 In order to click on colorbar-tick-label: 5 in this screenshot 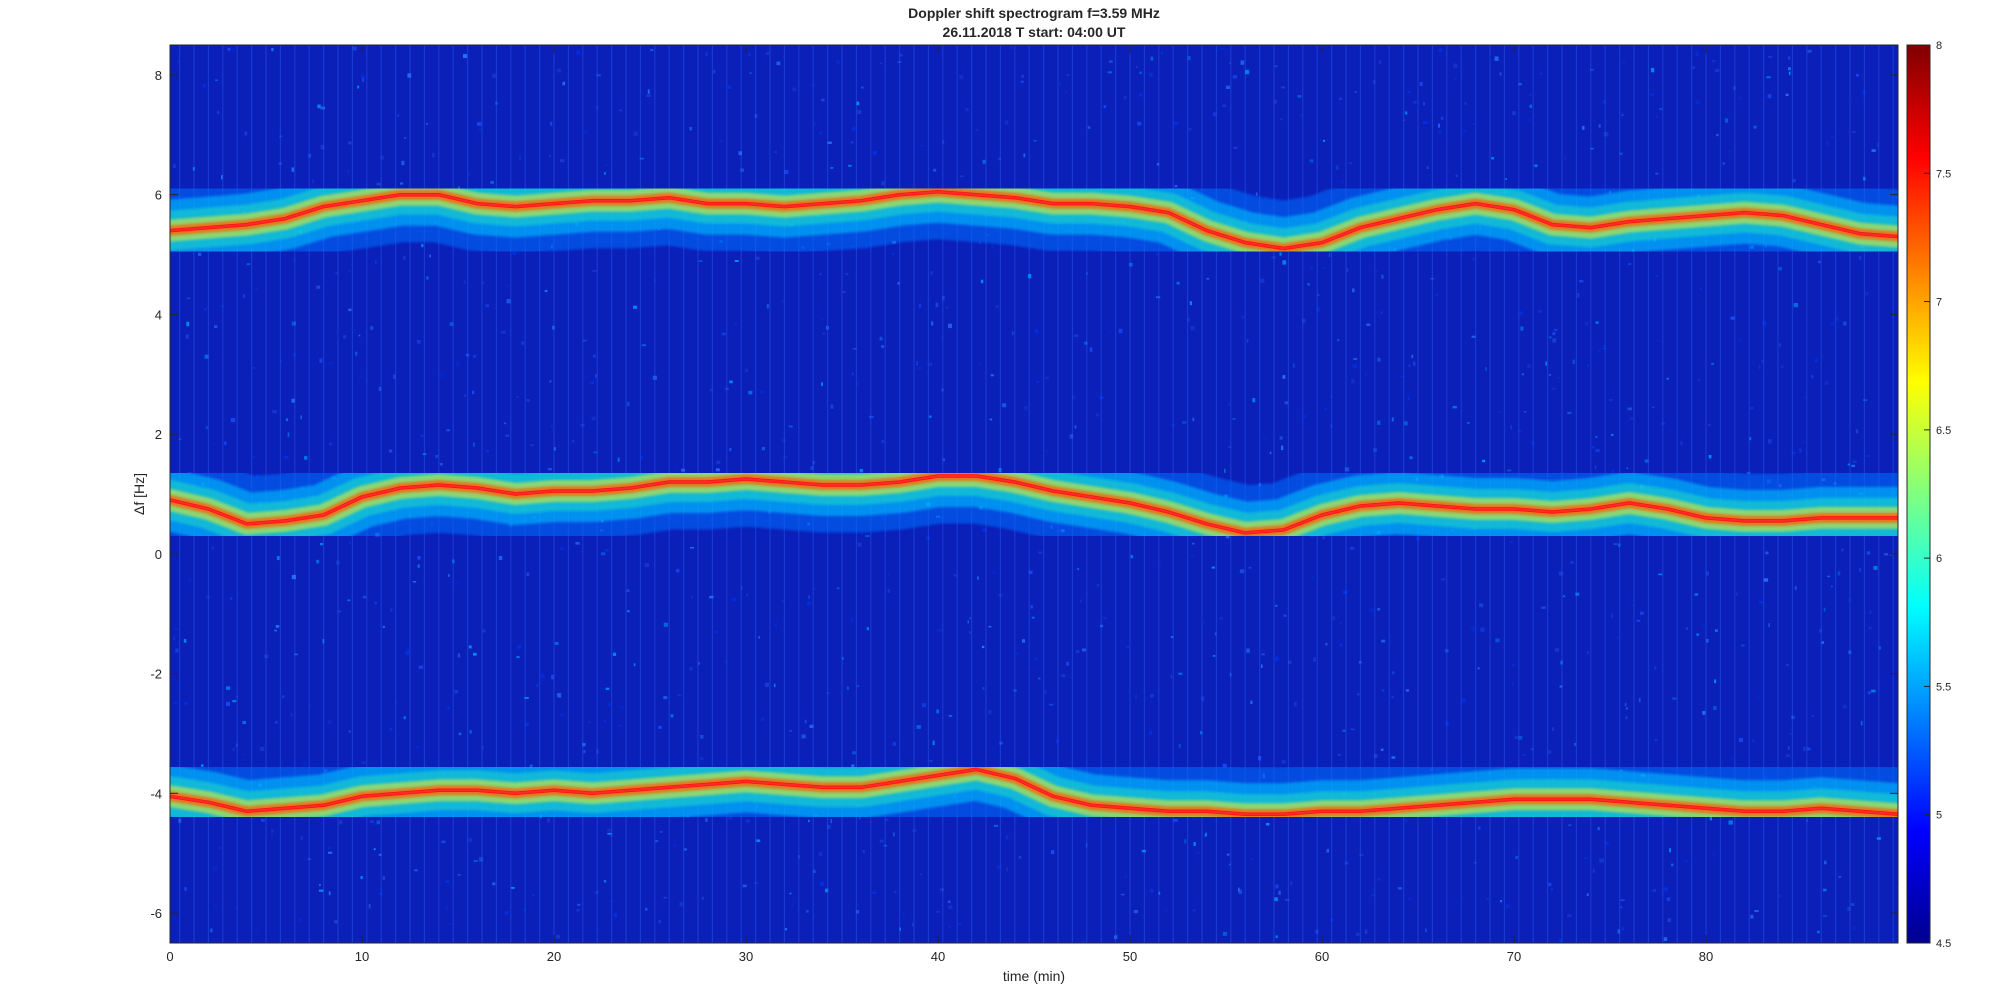, I will do `click(1939, 816)`.